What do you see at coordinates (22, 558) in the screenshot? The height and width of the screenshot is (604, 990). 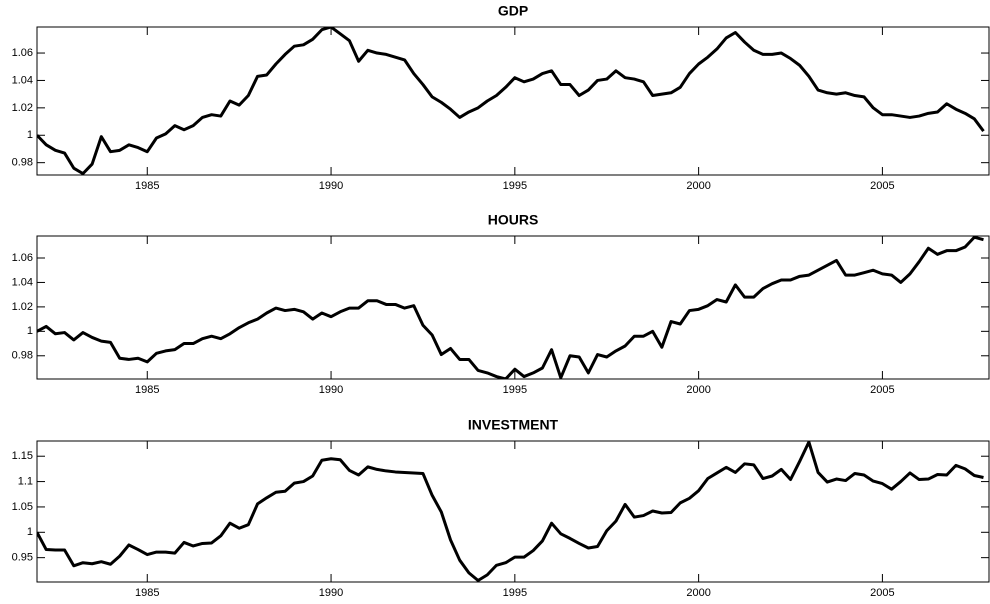 I see `y-tick-label: 0.95` at bounding box center [22, 558].